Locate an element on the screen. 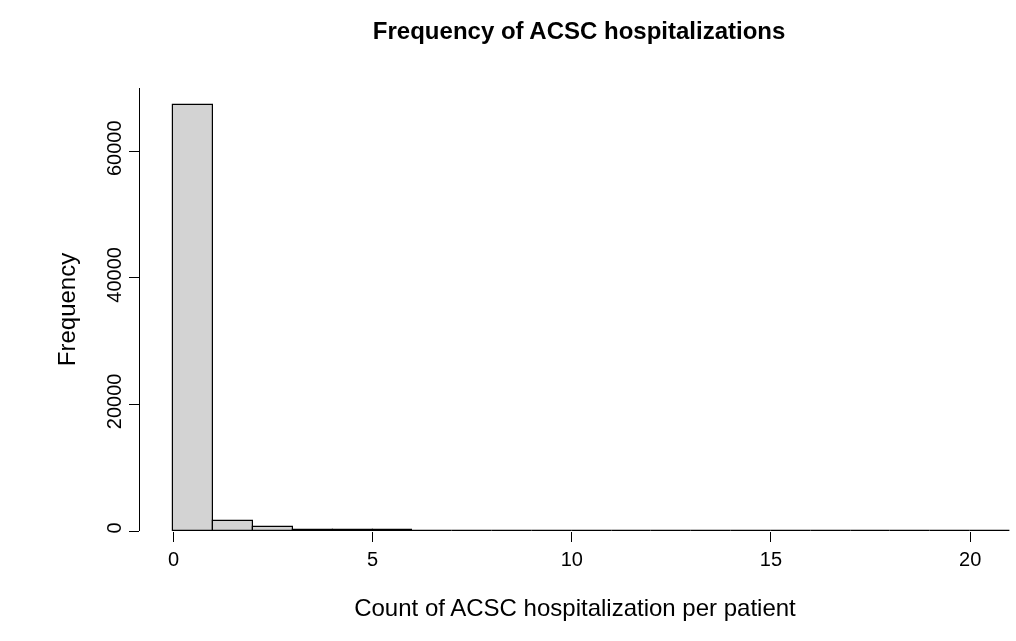 Image resolution: width=1016 pixels, height=641 pixels. y-tick-label: 40000 is located at coordinates (114, 275).